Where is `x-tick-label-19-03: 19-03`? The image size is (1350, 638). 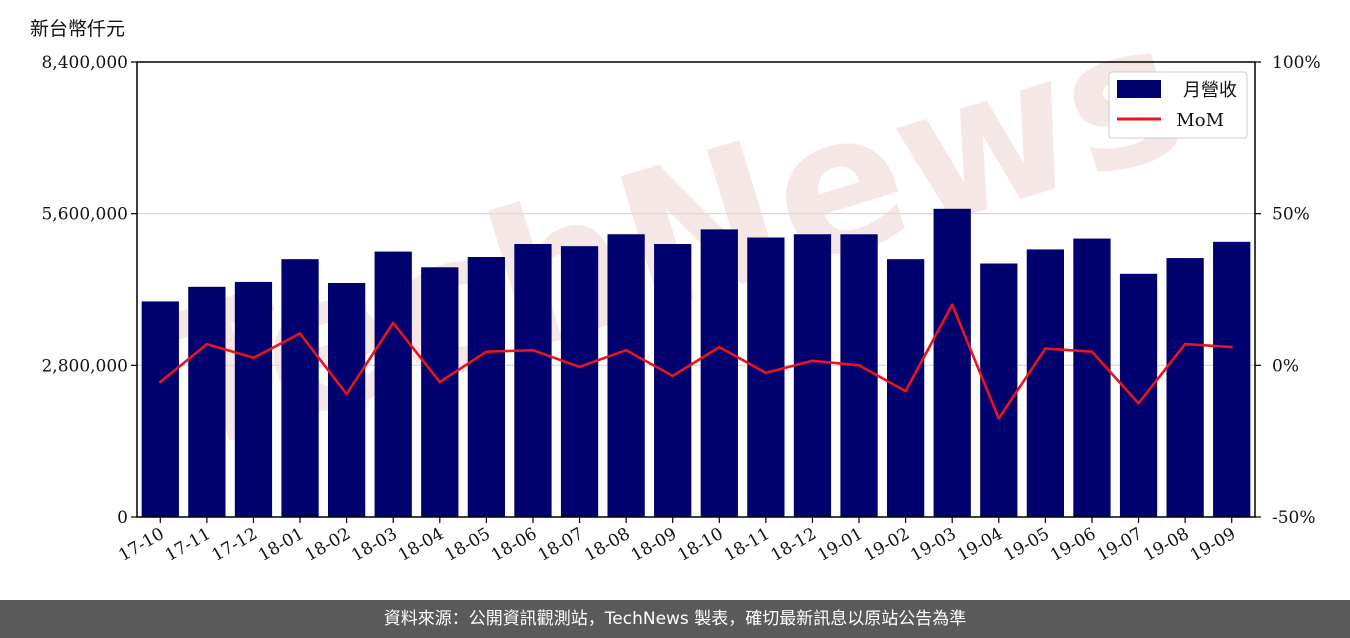 x-tick-label-19-03: 19-03 is located at coordinates (933, 545).